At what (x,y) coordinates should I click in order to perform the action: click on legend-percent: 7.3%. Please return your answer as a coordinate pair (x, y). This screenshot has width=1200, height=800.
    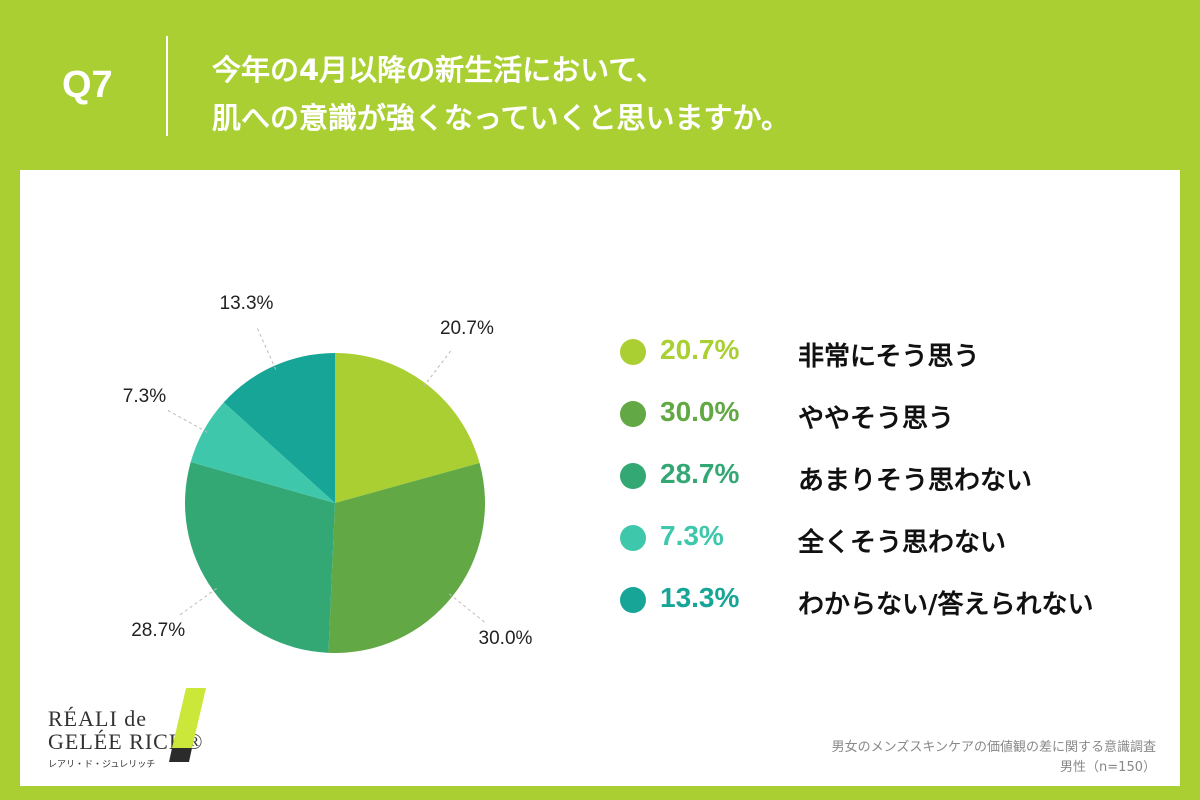
    Looking at the image, I should click on (692, 535).